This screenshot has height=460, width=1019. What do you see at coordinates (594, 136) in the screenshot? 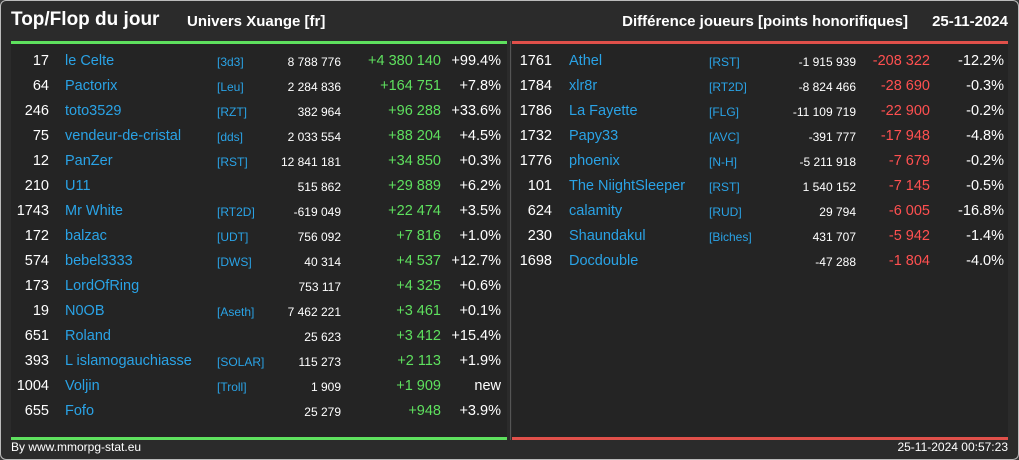
I see `player-name-link: Papy33` at bounding box center [594, 136].